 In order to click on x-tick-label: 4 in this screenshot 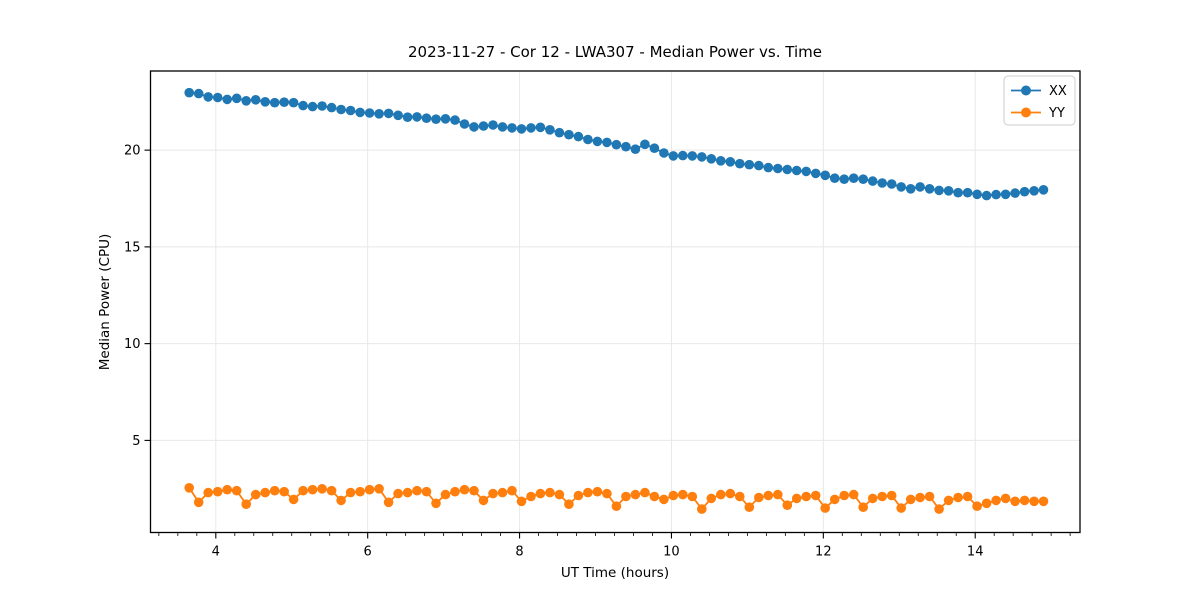, I will do `click(216, 552)`.